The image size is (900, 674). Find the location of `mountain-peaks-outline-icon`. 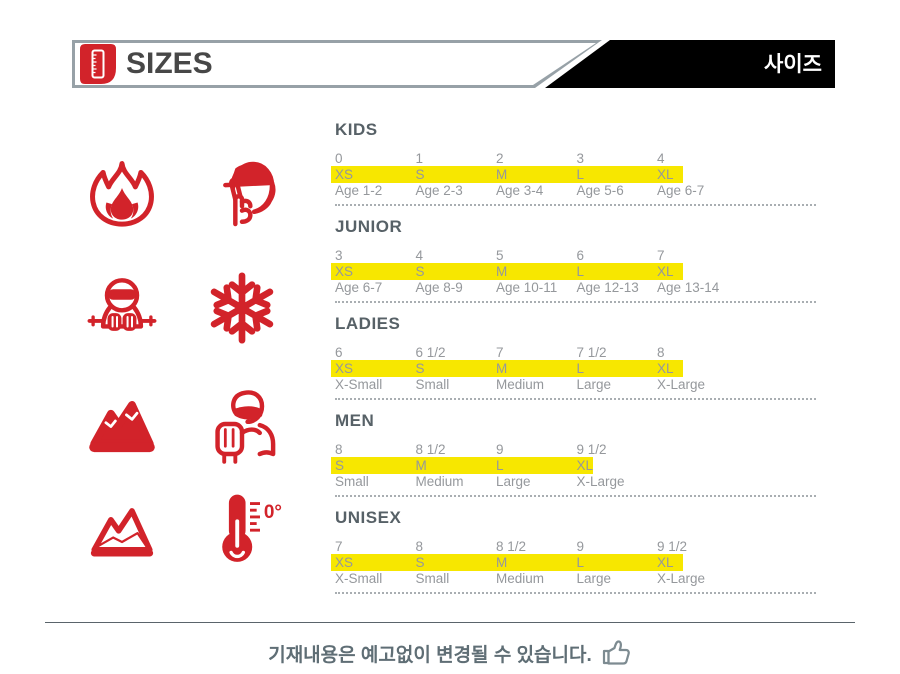

mountain-peaks-outline-icon is located at coordinates (122, 532).